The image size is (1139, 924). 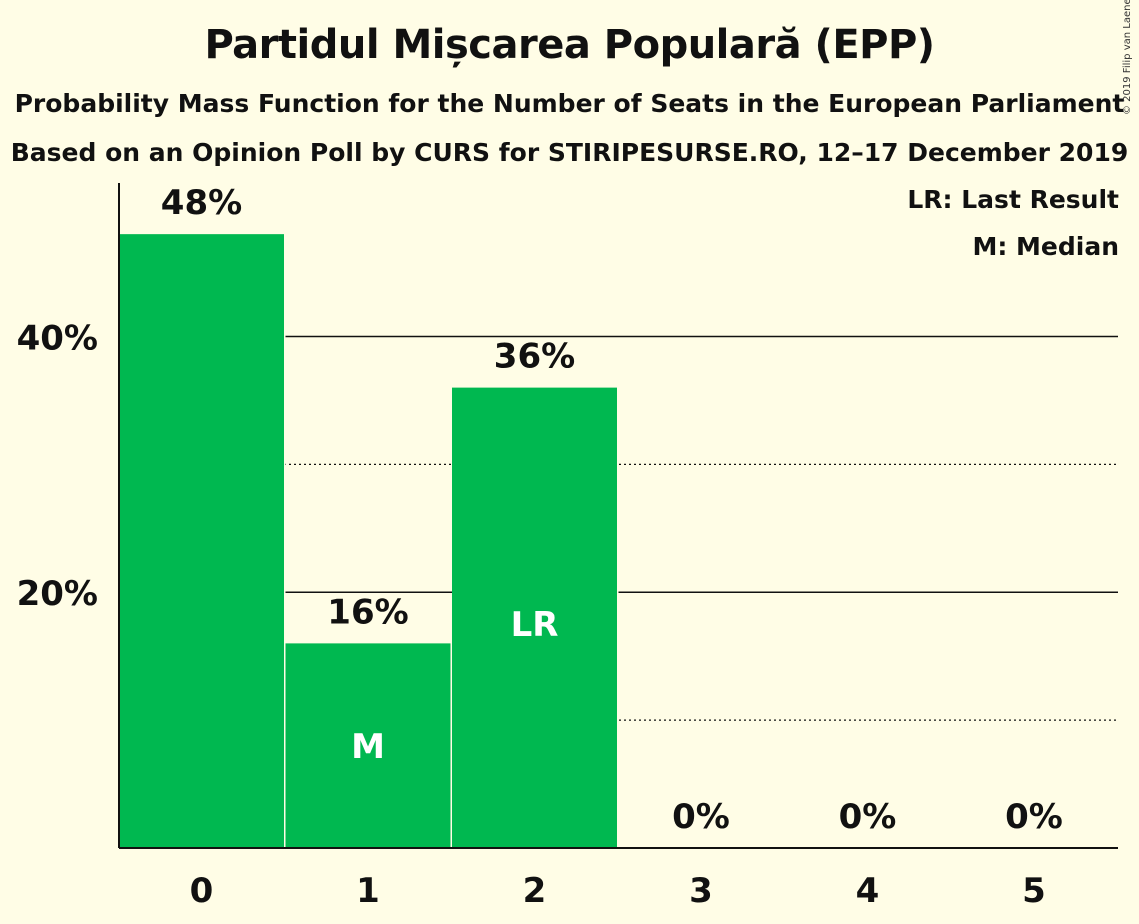 What do you see at coordinates (1045, 246) in the screenshot?
I see `legend-median: M: Median` at bounding box center [1045, 246].